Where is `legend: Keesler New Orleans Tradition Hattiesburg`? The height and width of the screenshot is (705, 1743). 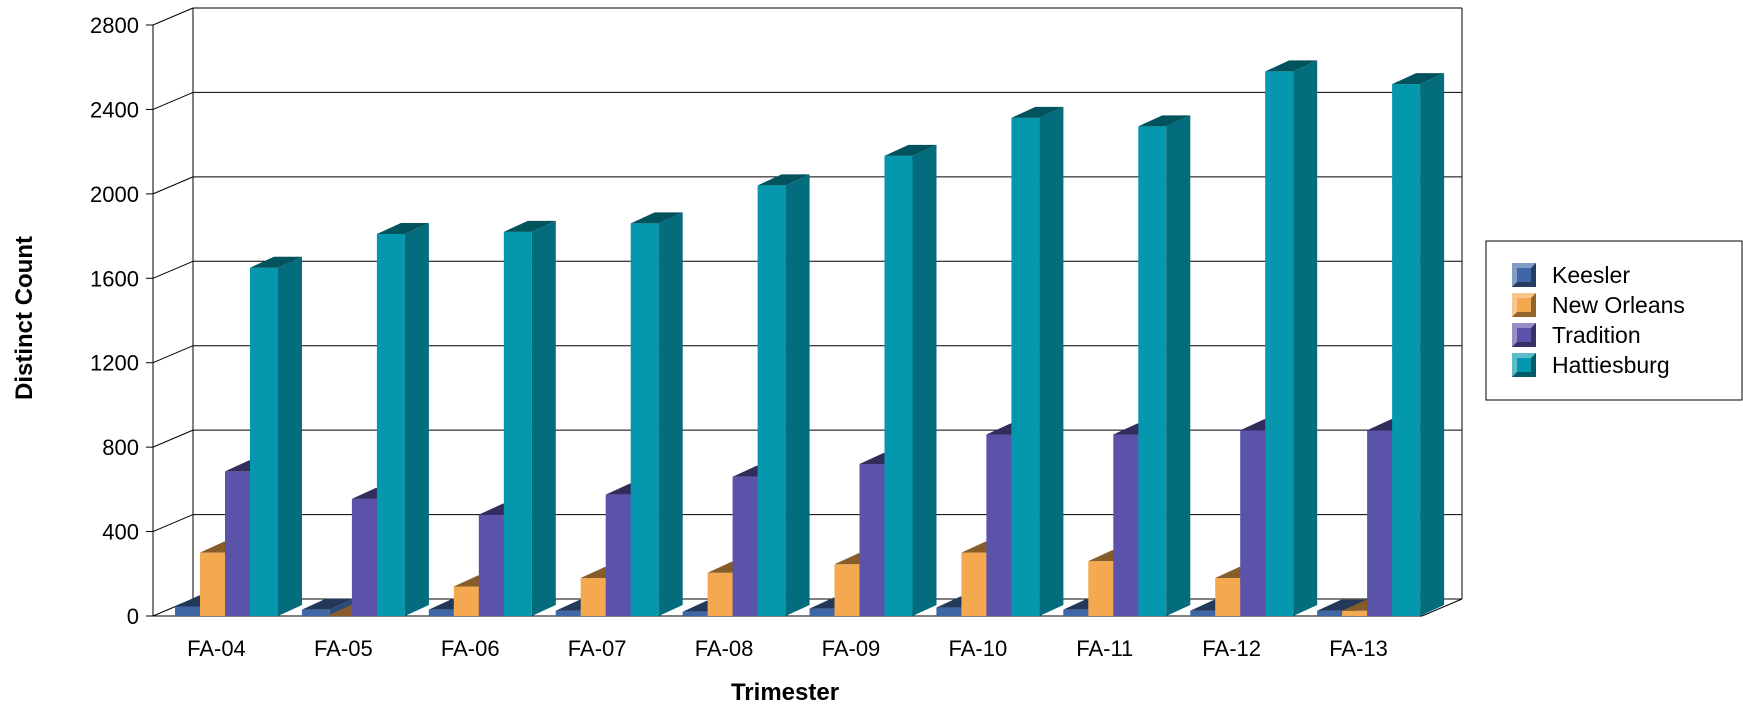 legend: Keesler New Orleans Tradition Hattiesburg is located at coordinates (1614, 320).